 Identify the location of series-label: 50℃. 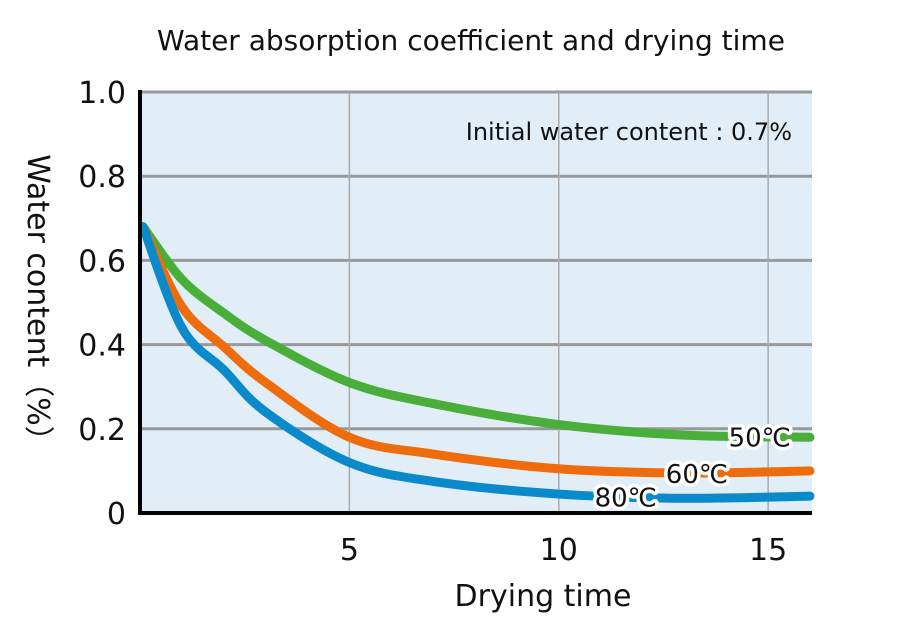
(760, 438).